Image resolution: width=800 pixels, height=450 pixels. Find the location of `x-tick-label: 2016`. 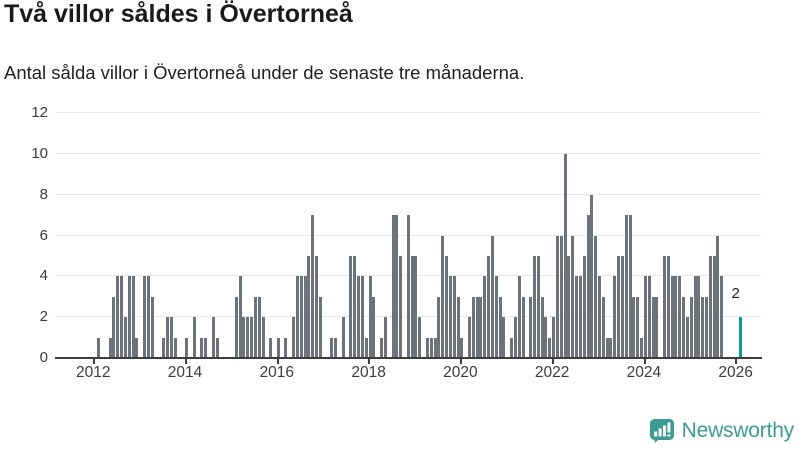

x-tick-label: 2016 is located at coordinates (277, 372).